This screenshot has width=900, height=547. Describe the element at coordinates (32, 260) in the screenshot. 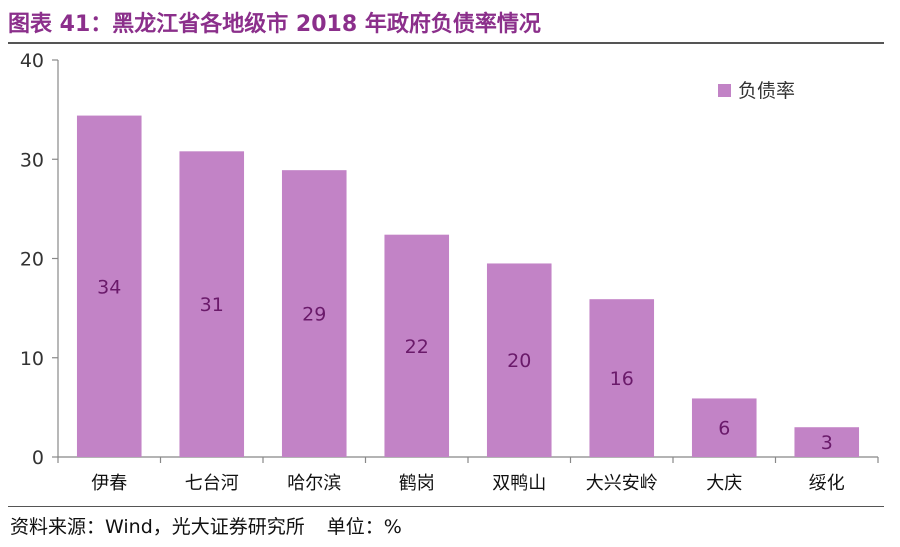

I see `y-tick-label: 20` at that location.